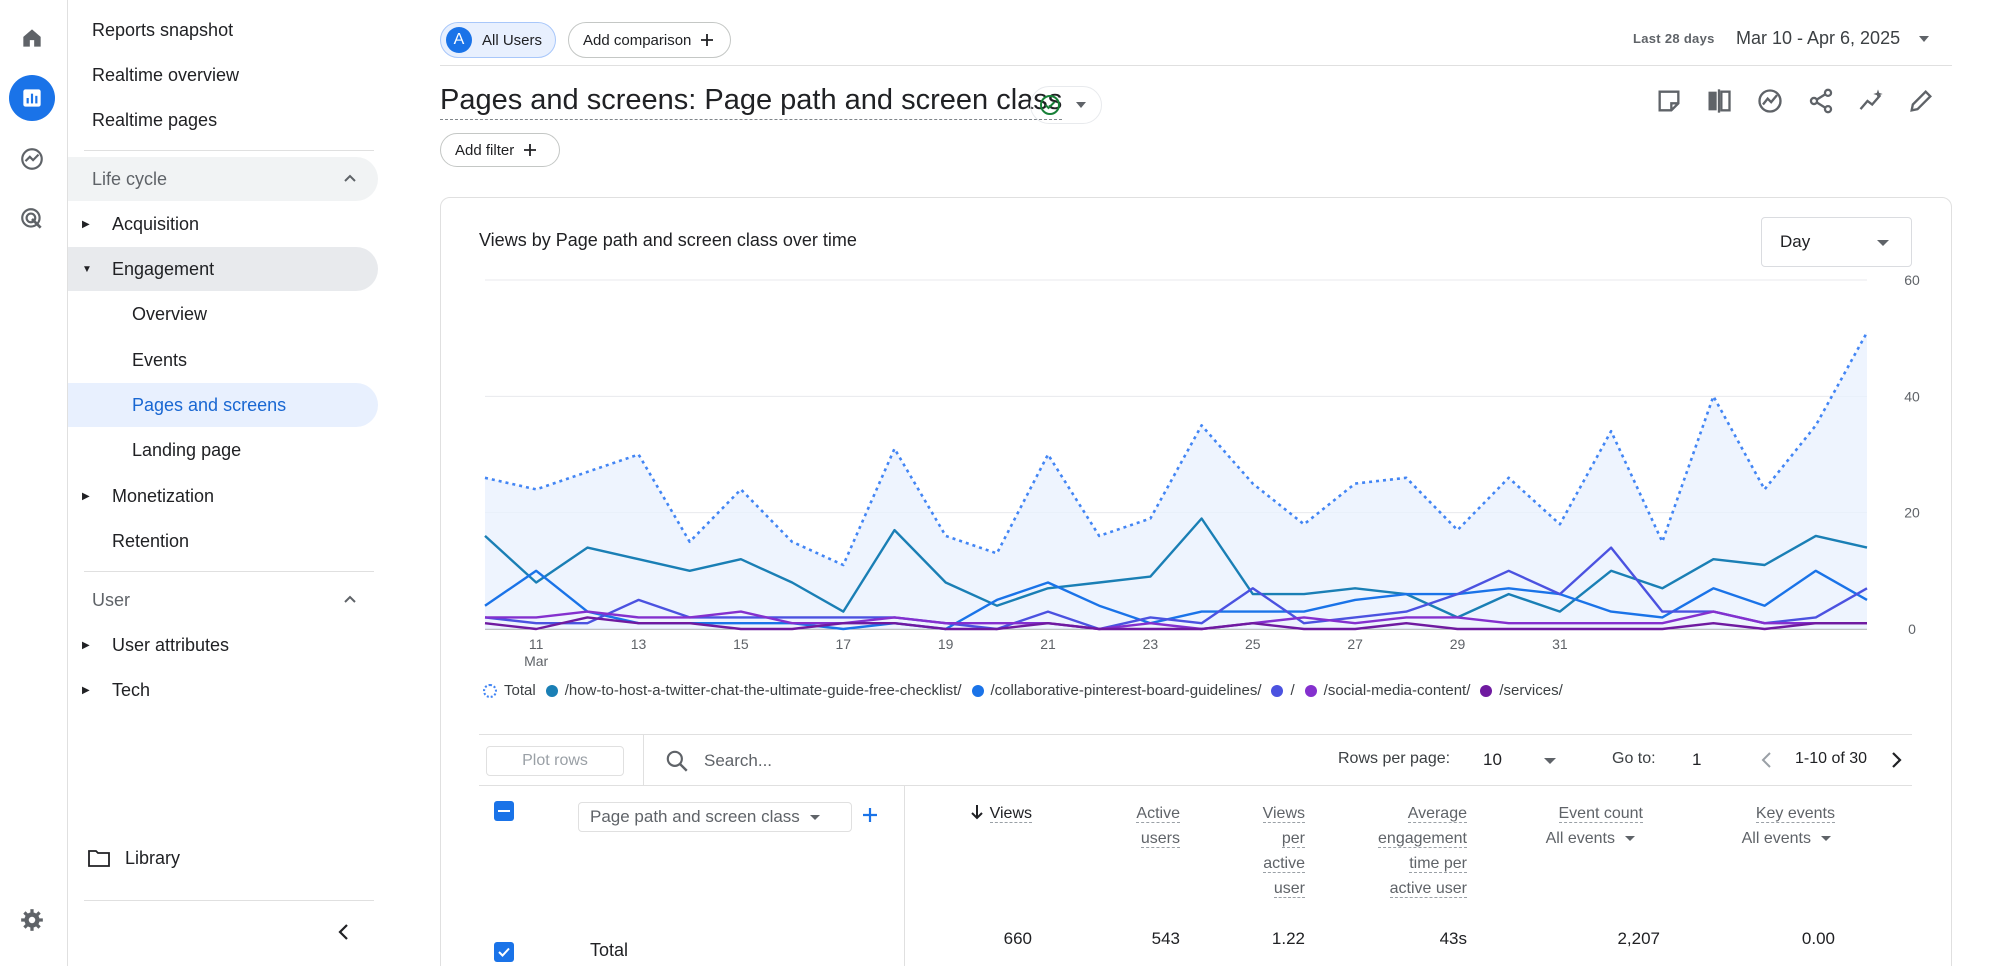 The height and width of the screenshot is (966, 1999). Describe the element at coordinates (1394, 758) in the screenshot. I see `rows-per-page-label: Rows per page:` at that location.